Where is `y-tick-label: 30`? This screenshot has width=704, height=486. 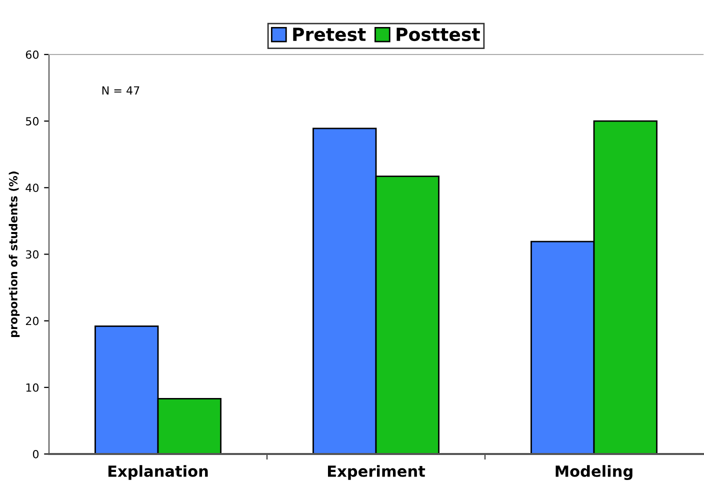
y-tick-label: 30 is located at coordinates (32, 254).